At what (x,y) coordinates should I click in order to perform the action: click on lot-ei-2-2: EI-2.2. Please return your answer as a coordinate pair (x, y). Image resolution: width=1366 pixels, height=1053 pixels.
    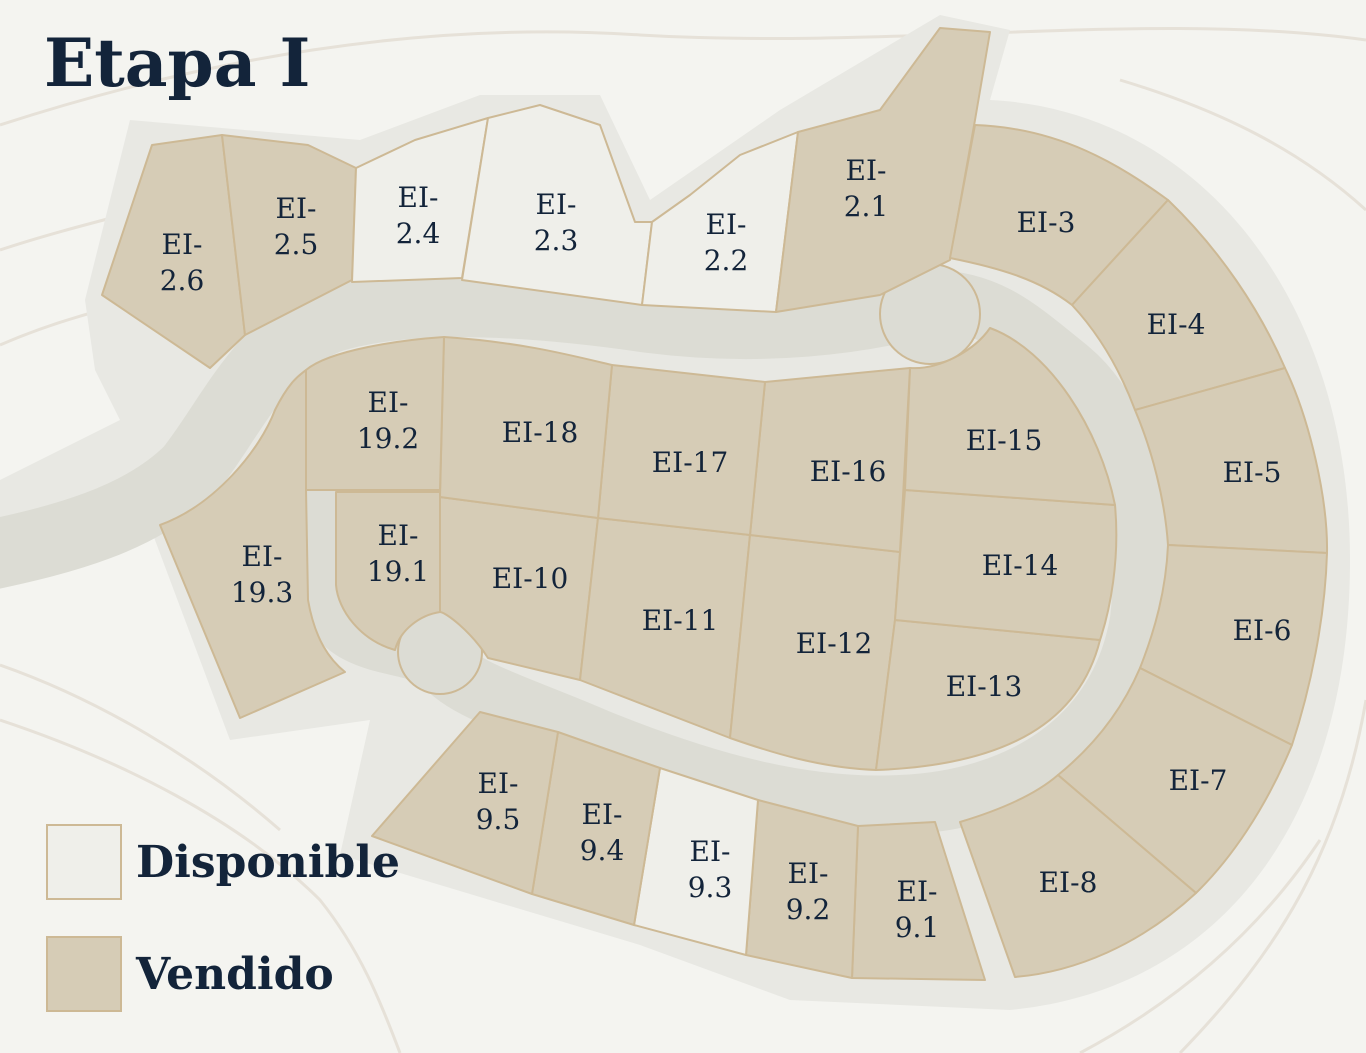
    Looking at the image, I should click on (720, 222).